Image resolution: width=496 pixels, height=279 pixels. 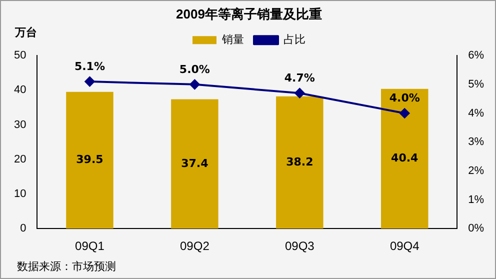 I want to click on y-tick-label: 50, so click(x=20, y=56).